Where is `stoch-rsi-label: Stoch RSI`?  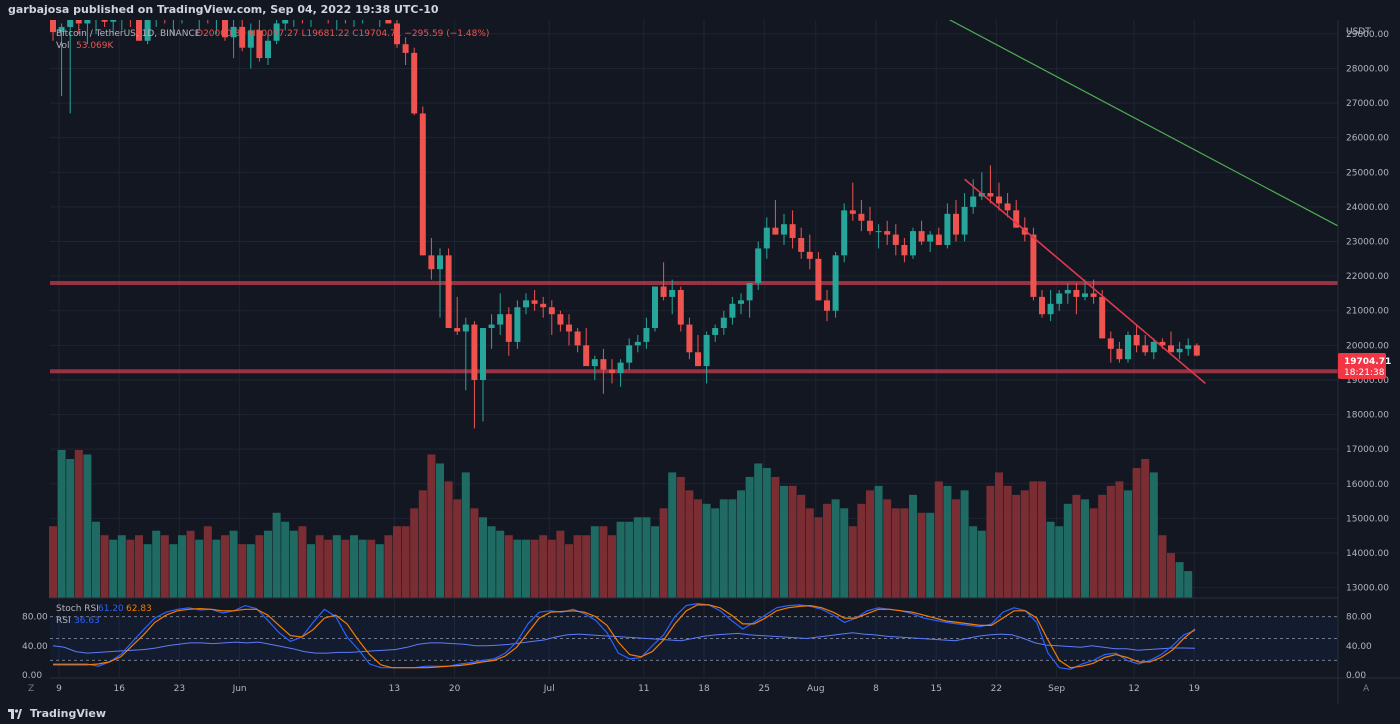
stoch-rsi-label: Stoch RSI is located at coordinates (77, 609).